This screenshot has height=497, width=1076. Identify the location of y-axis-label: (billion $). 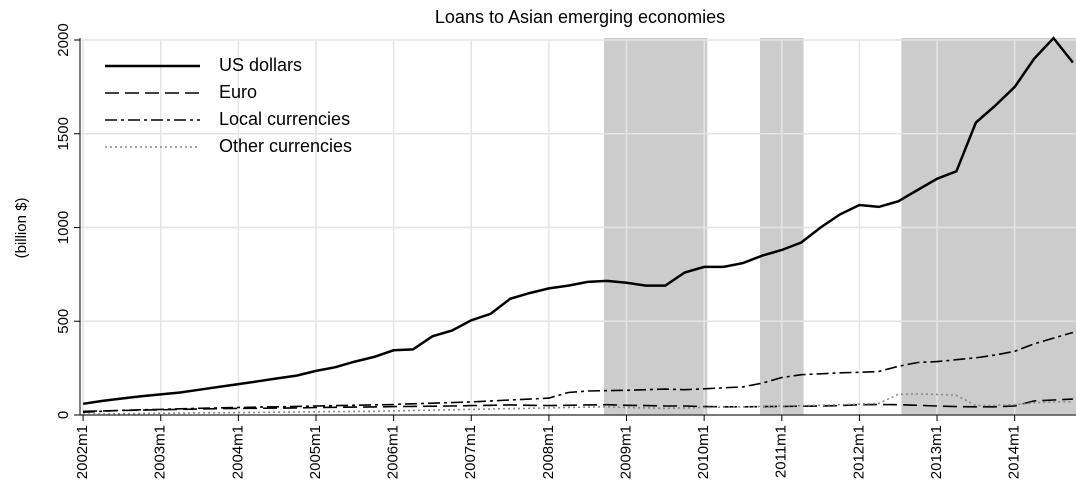
(21, 228).